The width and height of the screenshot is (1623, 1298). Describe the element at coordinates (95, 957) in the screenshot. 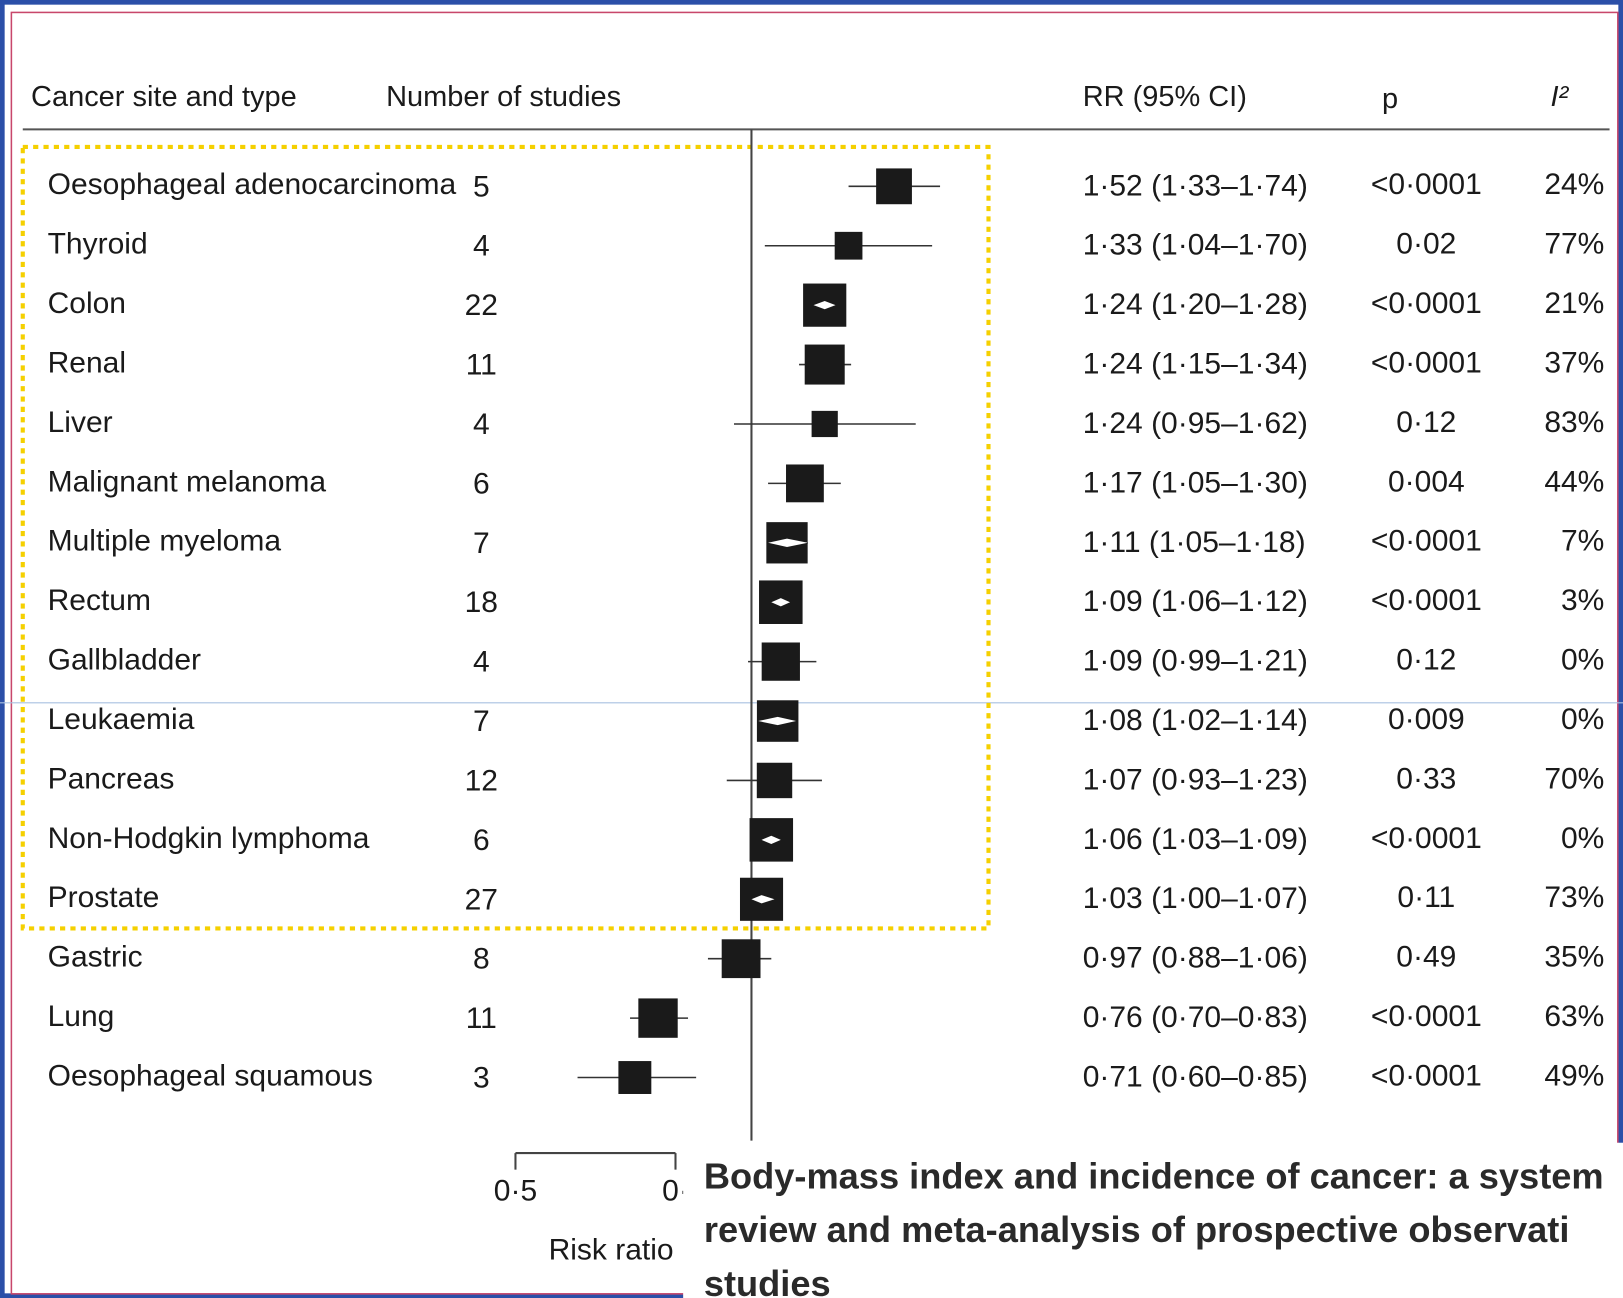

I see `site-label: Gastric` at that location.